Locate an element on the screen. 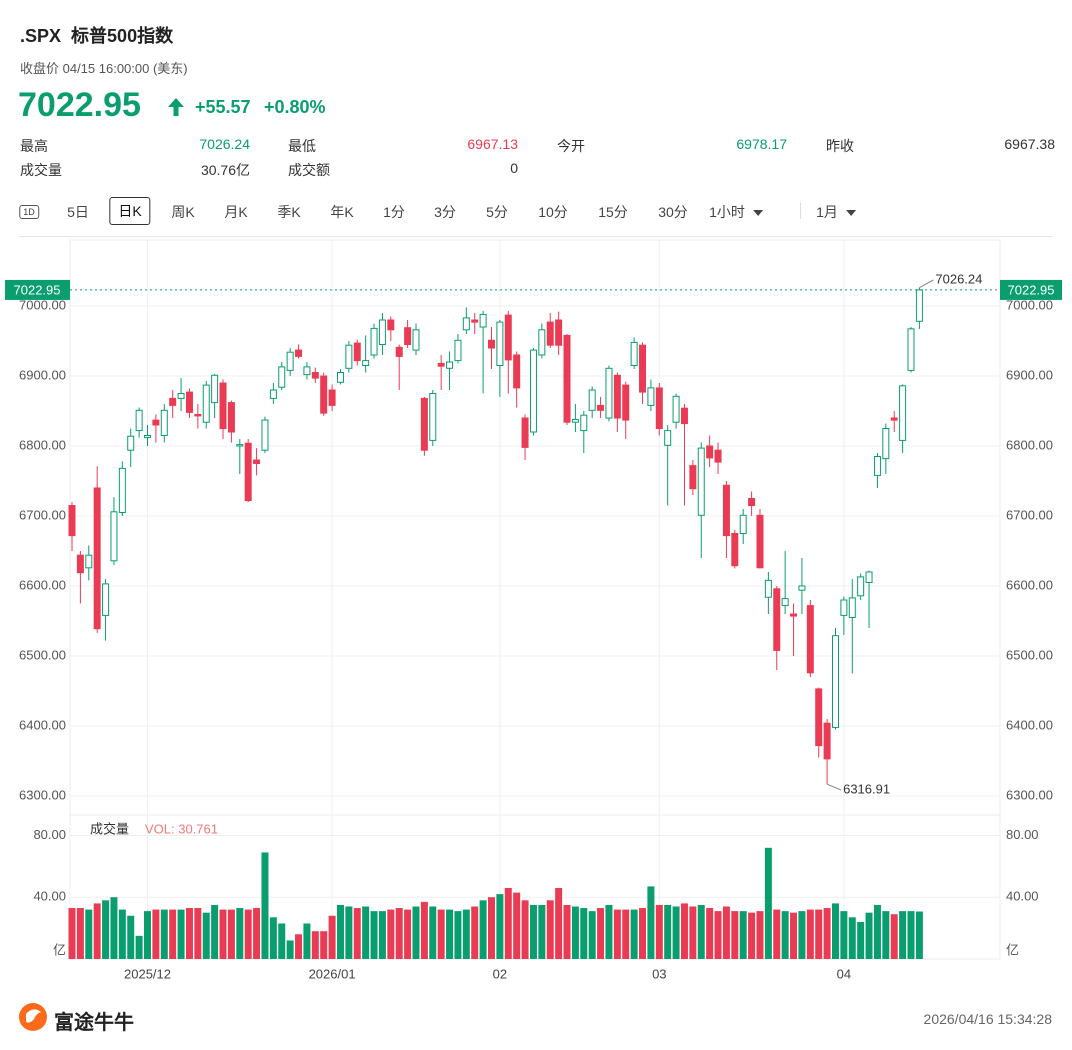  y-tick-label: 6400.00 is located at coordinates (42, 724).